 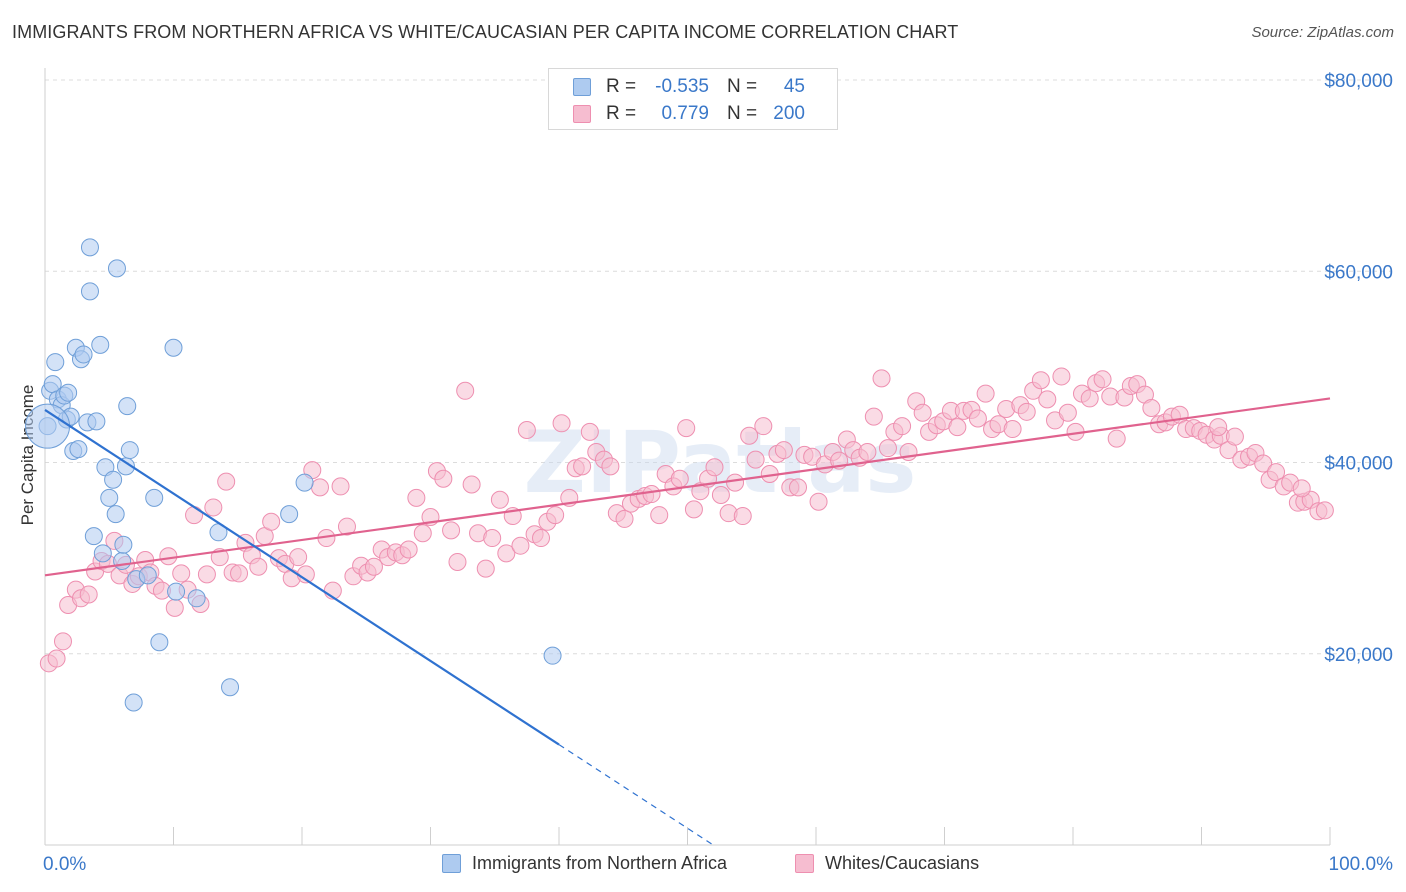 What do you see at coordinates (789, 113) in the screenshot?
I see `legend-n-value: 200` at bounding box center [789, 113].